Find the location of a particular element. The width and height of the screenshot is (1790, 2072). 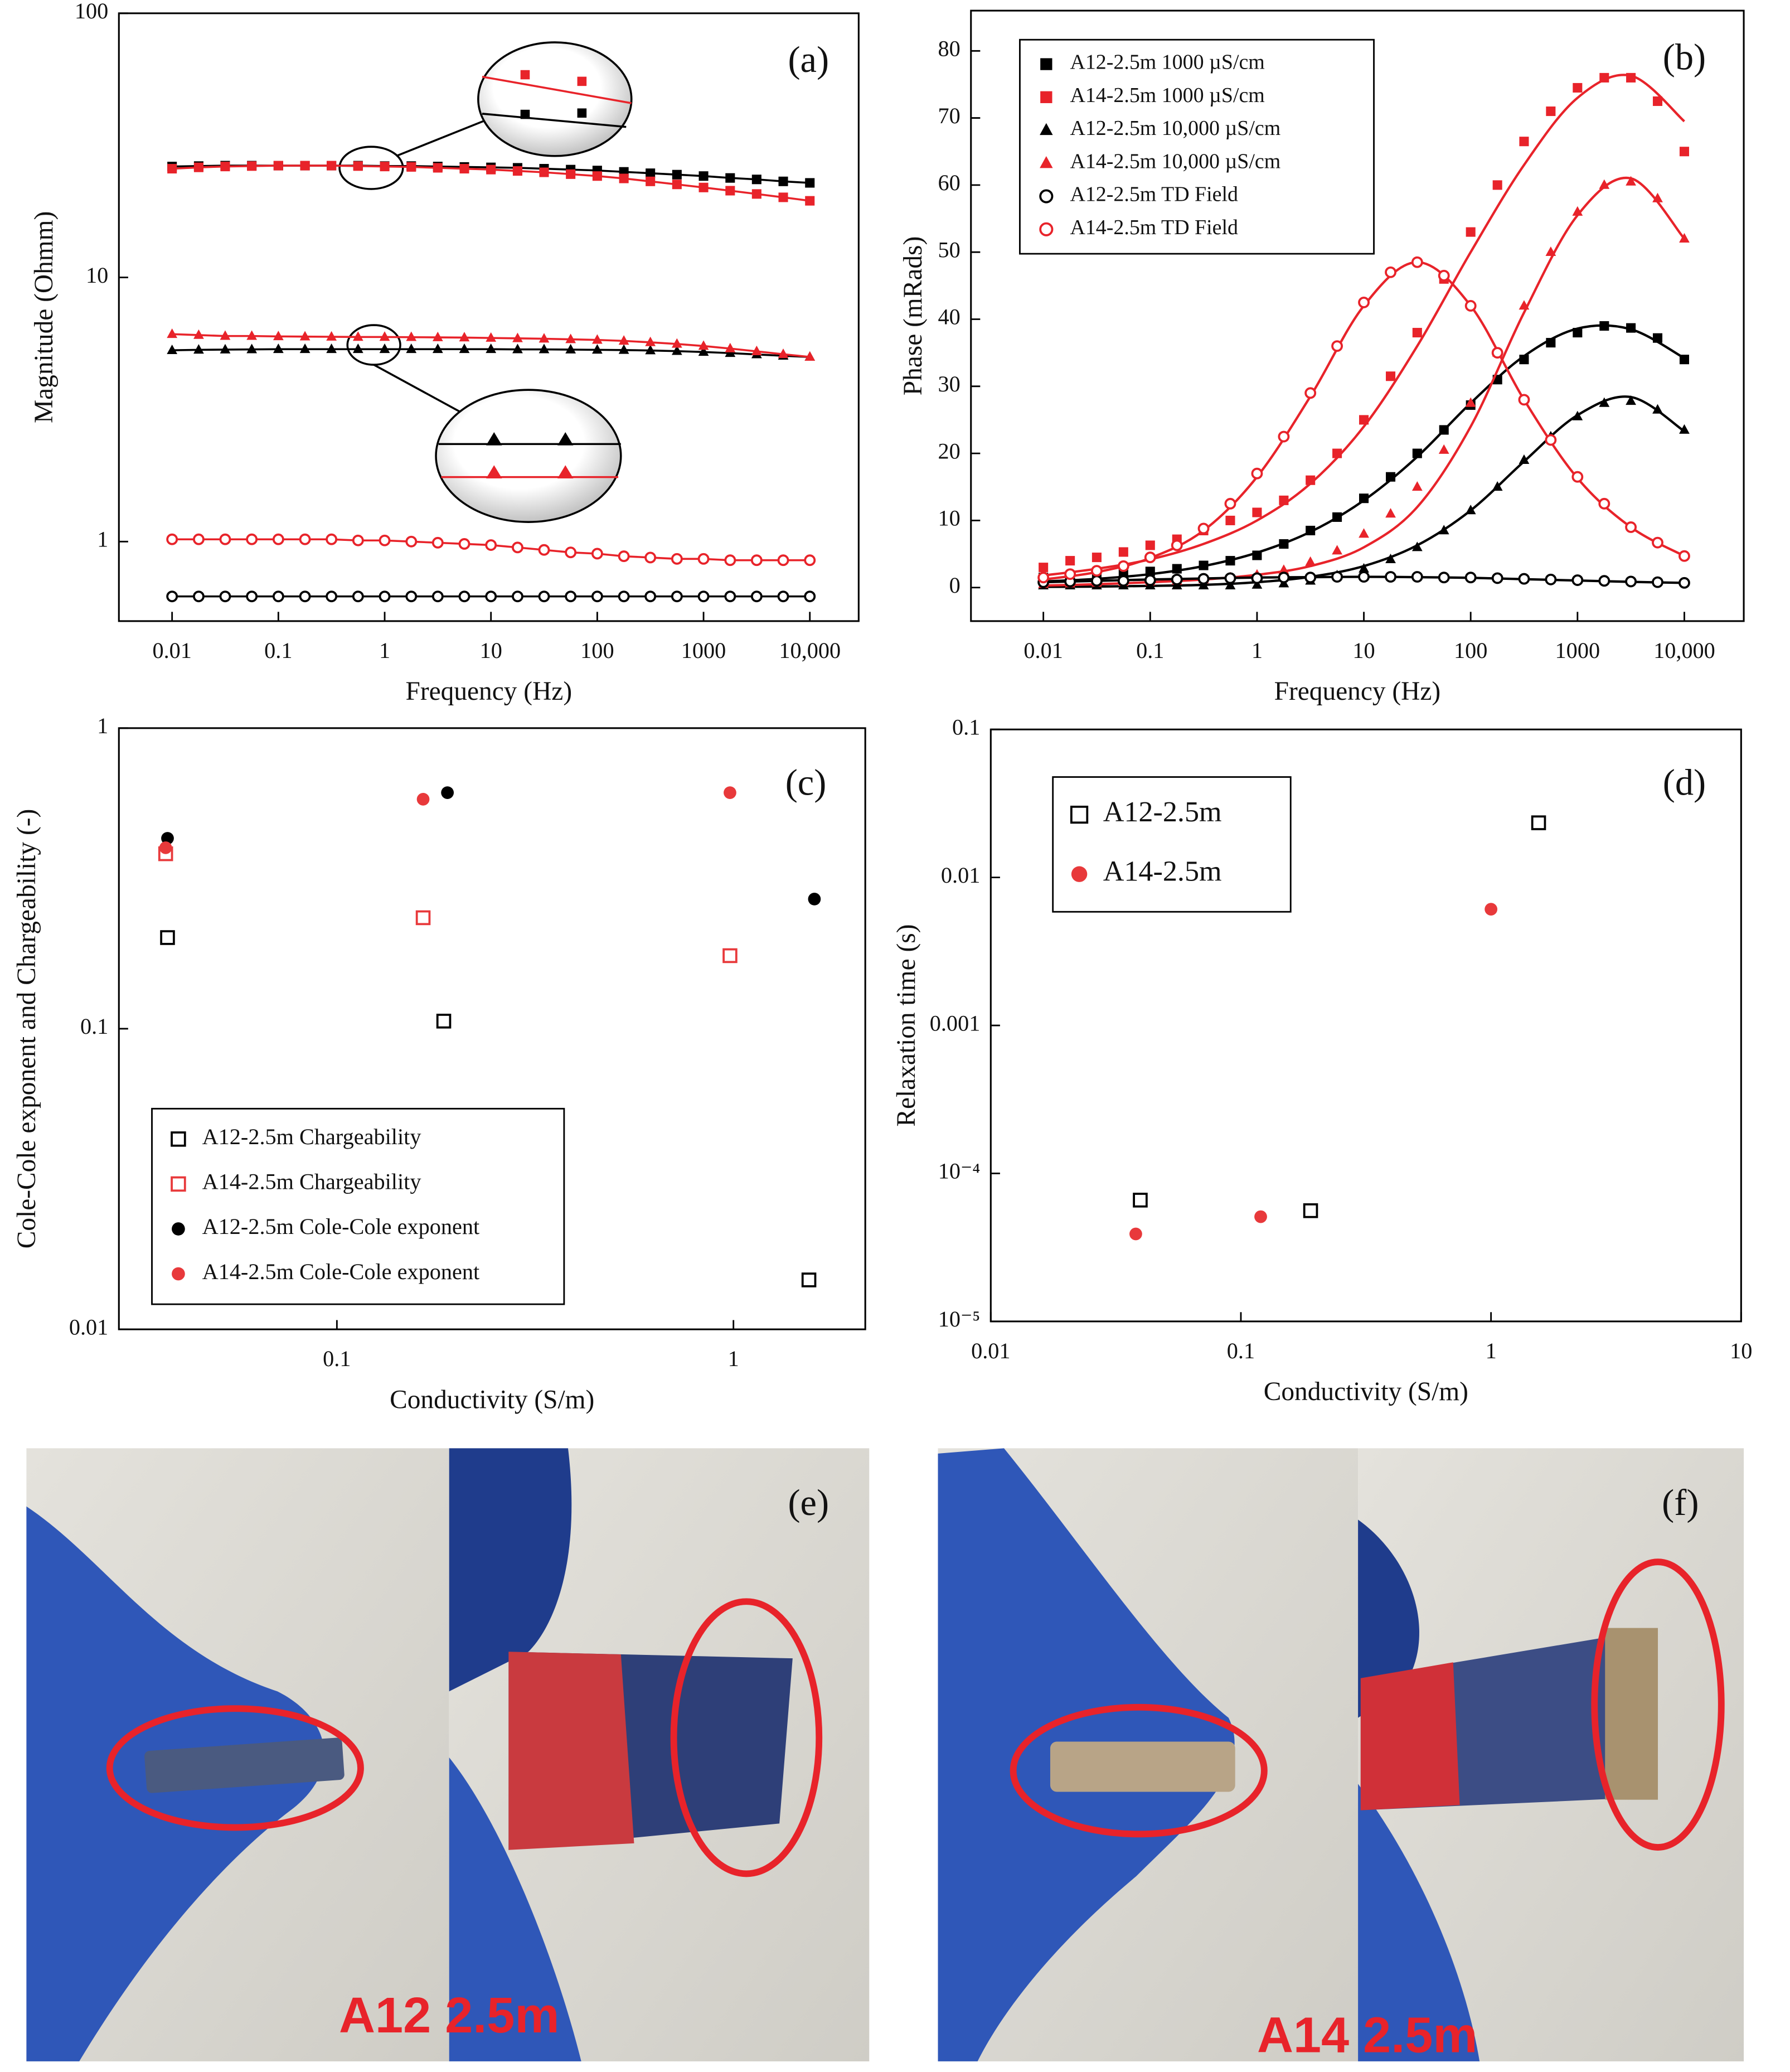

y-tick-label: 70 is located at coordinates (949, 115).